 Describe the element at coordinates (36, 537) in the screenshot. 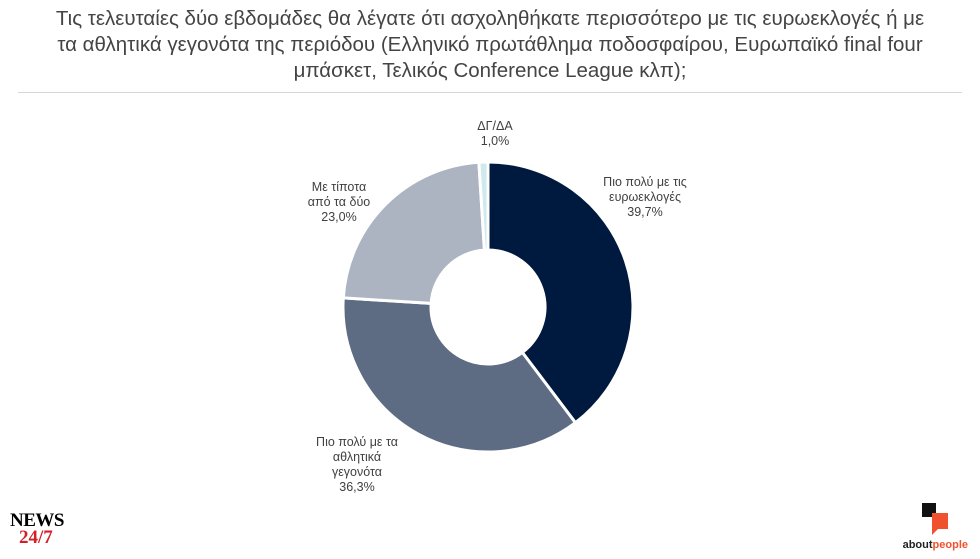

I see `news-logo-bottom: 24/7` at that location.